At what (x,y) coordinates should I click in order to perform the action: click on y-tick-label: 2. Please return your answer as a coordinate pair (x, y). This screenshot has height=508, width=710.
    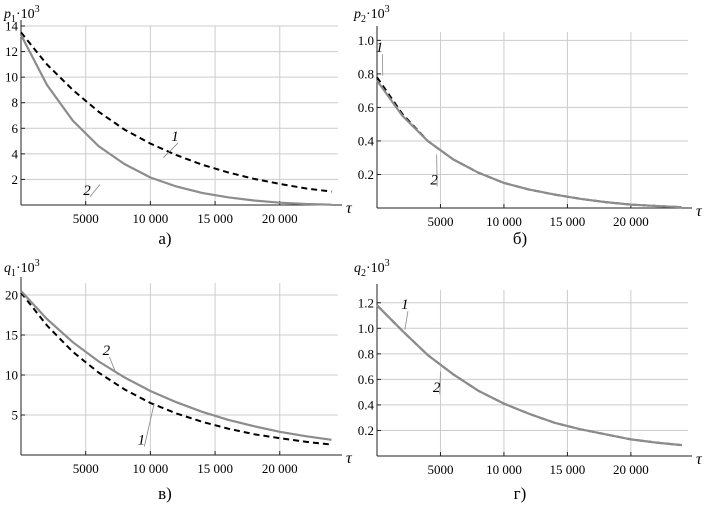
    Looking at the image, I should click on (15, 179).